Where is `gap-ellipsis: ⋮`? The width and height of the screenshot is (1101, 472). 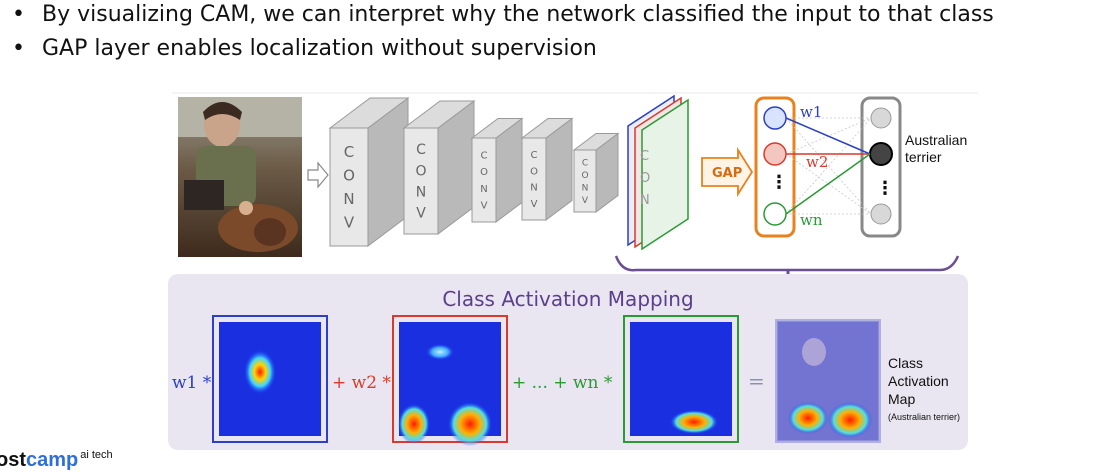
gap-ellipsis: ⋮ is located at coordinates (779, 182).